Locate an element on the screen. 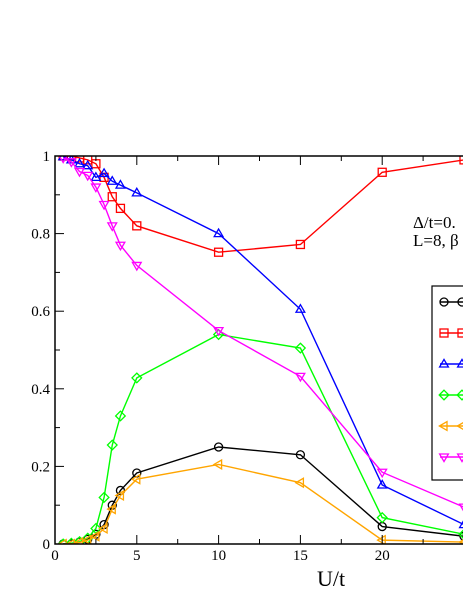 The height and width of the screenshot is (599, 463). y-tick-label: 0.8 is located at coordinates (40, 235).